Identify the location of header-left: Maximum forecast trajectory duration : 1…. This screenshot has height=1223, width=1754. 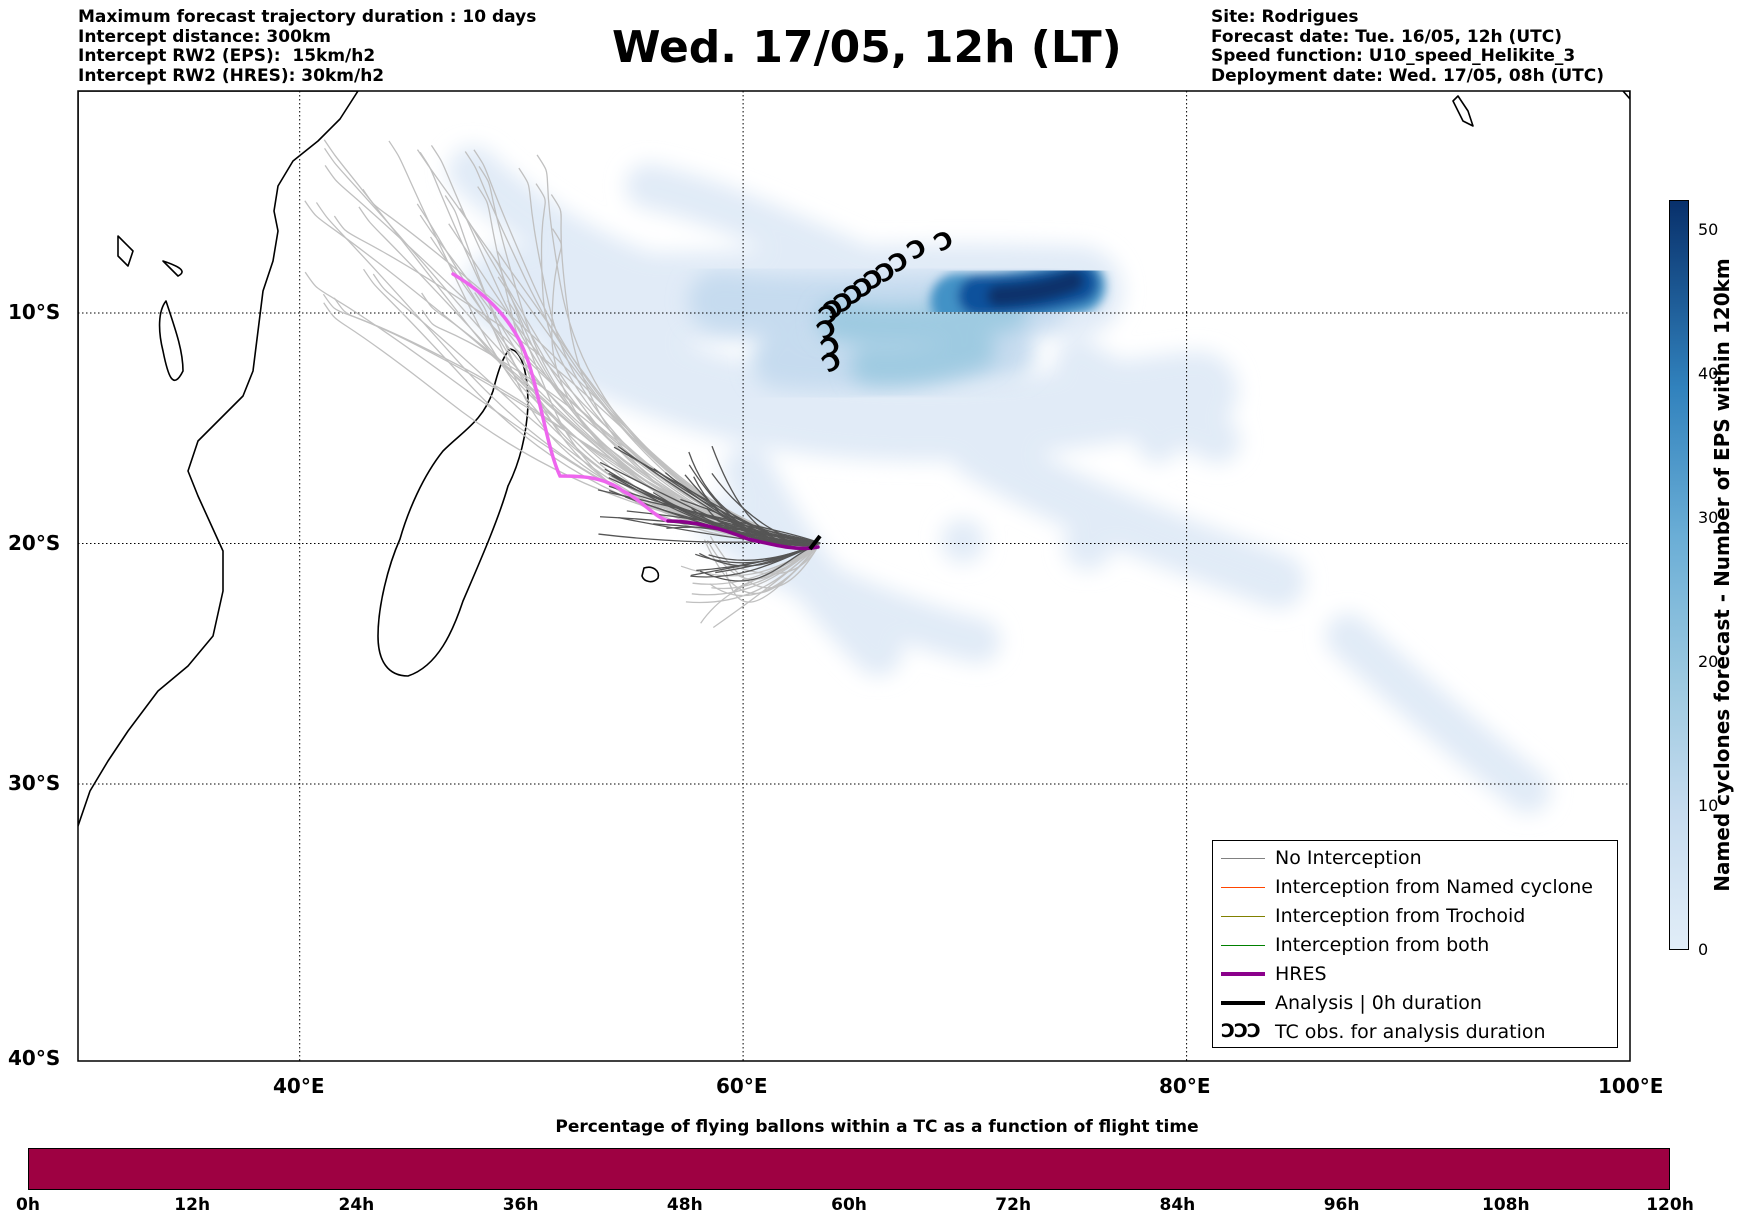
(307, 46).